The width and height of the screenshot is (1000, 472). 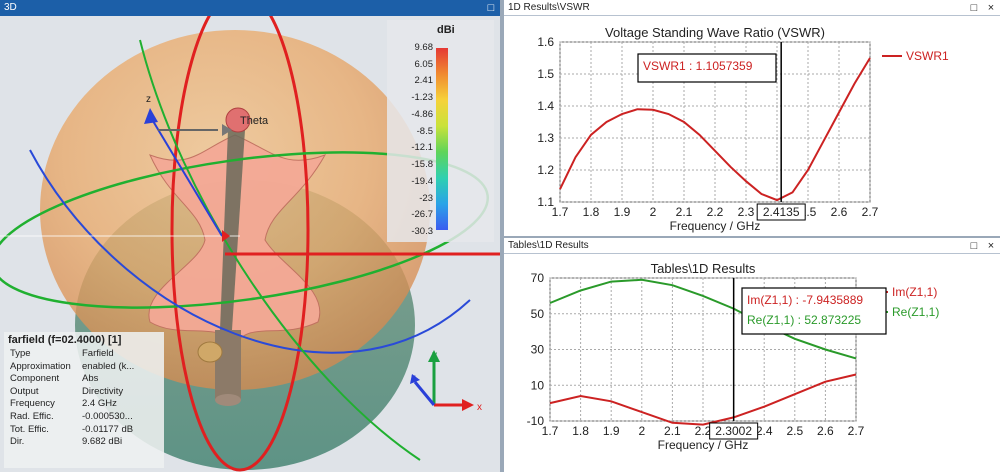 What do you see at coordinates (752, 237) in the screenshot?
I see `horizontal-splitter` at bounding box center [752, 237].